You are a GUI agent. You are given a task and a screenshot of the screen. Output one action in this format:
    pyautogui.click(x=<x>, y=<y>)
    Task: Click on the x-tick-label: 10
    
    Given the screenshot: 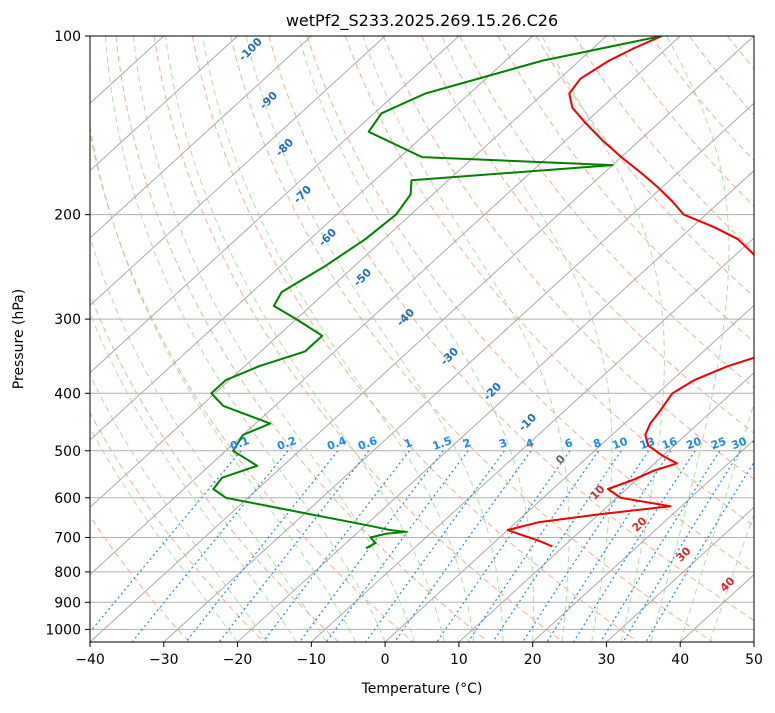 What is the action you would take?
    pyautogui.click(x=459, y=660)
    